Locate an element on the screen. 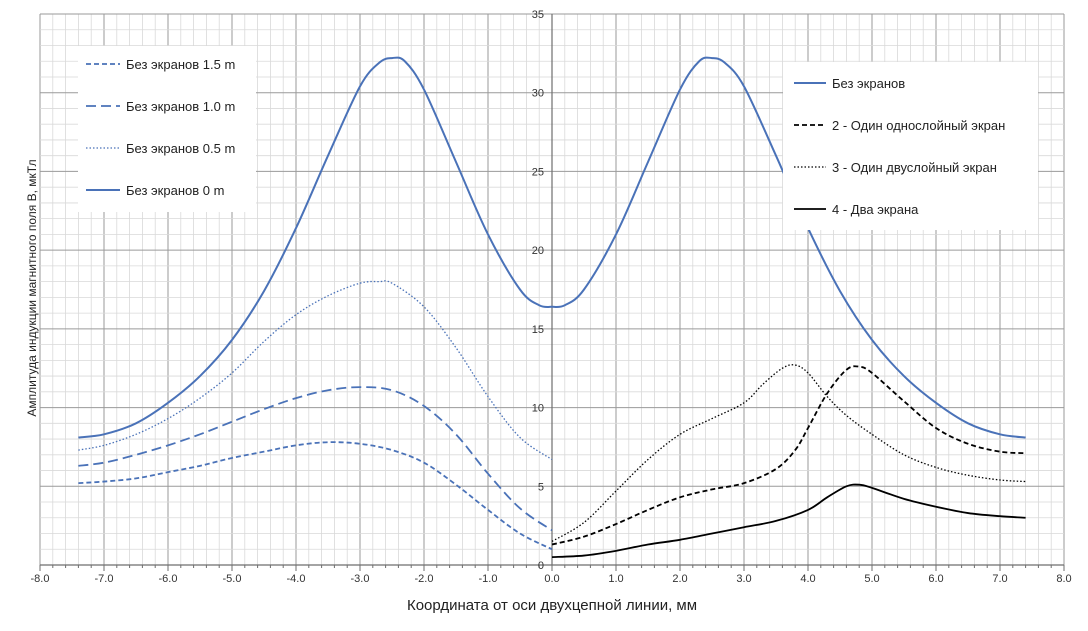 Image resolution: width=1088 pixels, height=631 pixels. y-tick-label: 25 is located at coordinates (538, 172).